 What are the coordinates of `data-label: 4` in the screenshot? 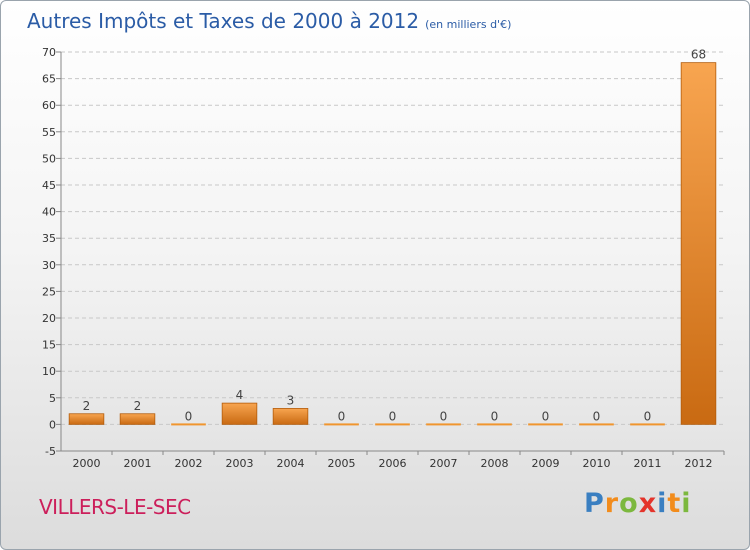 It's located at (240, 395).